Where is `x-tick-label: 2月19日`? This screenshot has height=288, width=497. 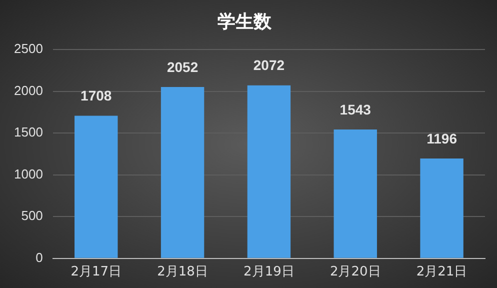
x-tick-label: 2月19日 is located at coordinates (269, 272).